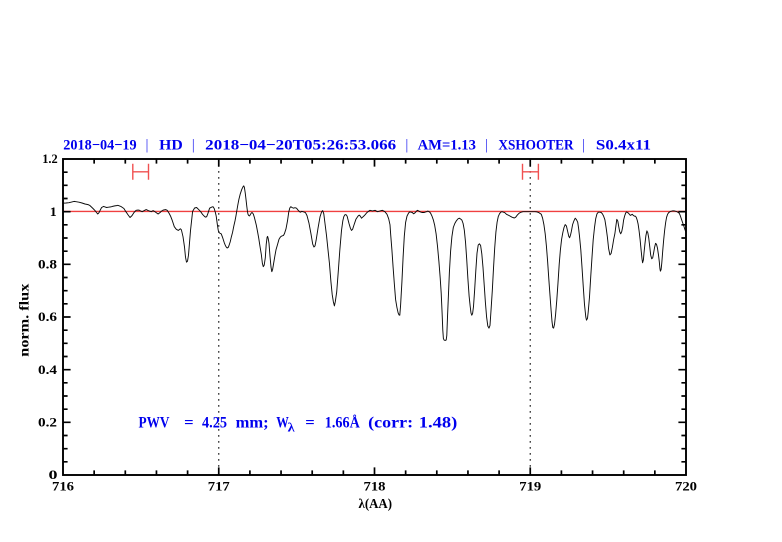  Describe the element at coordinates (24, 319) in the screenshot. I see `svg-text: norm. flux` at that location.